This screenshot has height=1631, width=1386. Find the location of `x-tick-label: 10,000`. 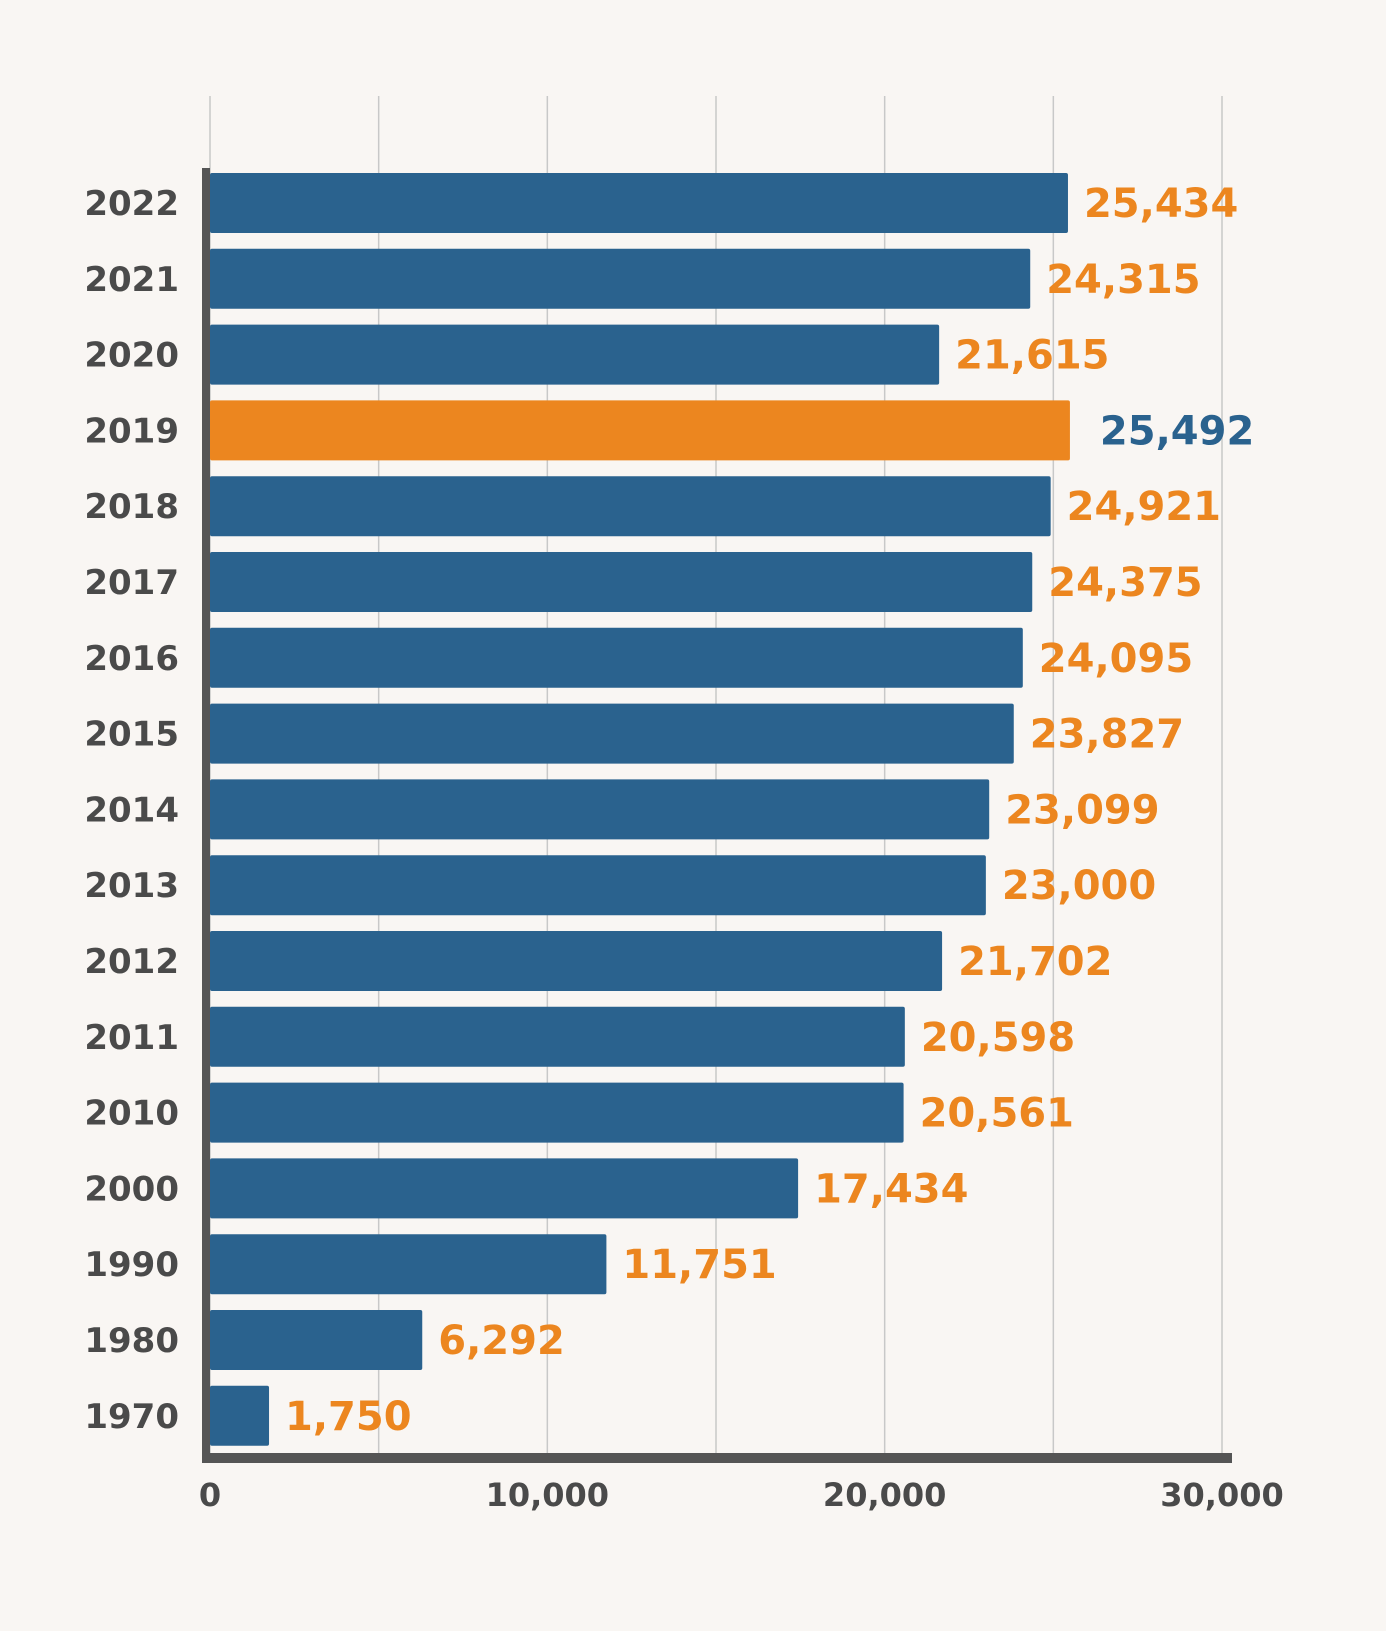

x-tick-label: 10,000 is located at coordinates (547, 1495).